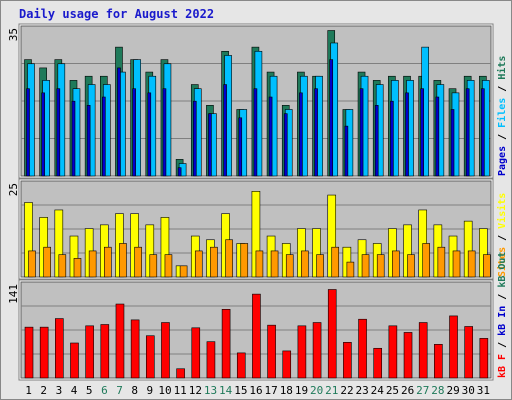 Image resolution: width=512 pixels, height=400 pixels. Describe the element at coordinates (502, 321) in the screenshot. I see `legend-item: kB In` at that location.